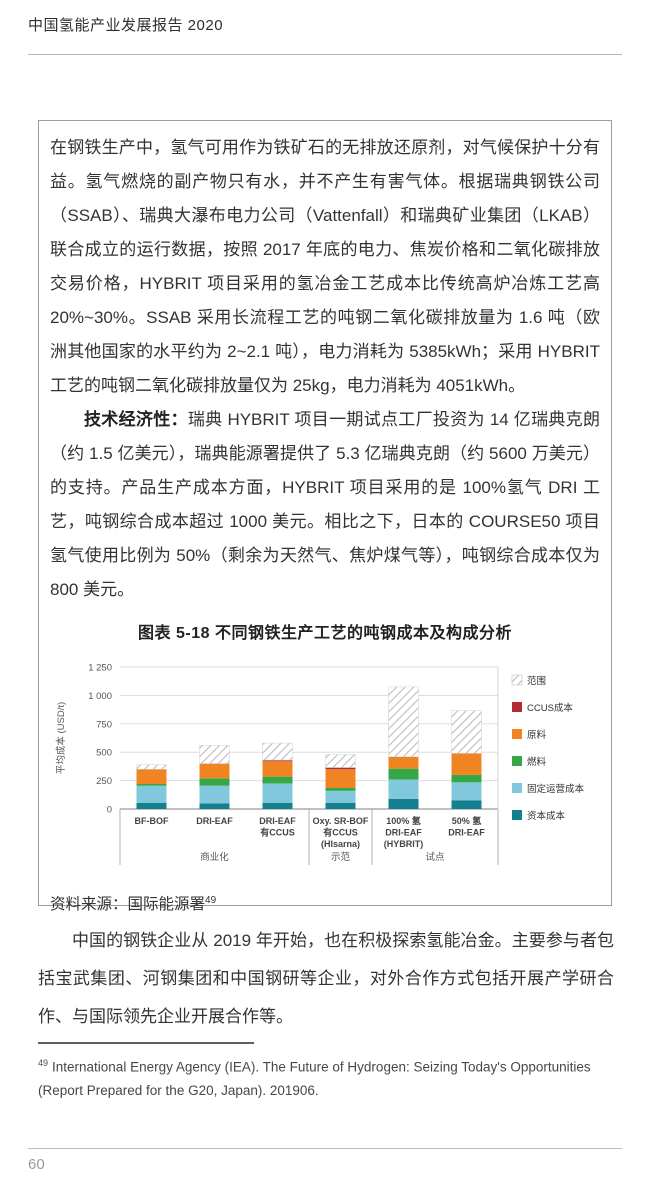  Describe the element at coordinates (36, 1164) in the screenshot. I see `page-number: 60` at that location.